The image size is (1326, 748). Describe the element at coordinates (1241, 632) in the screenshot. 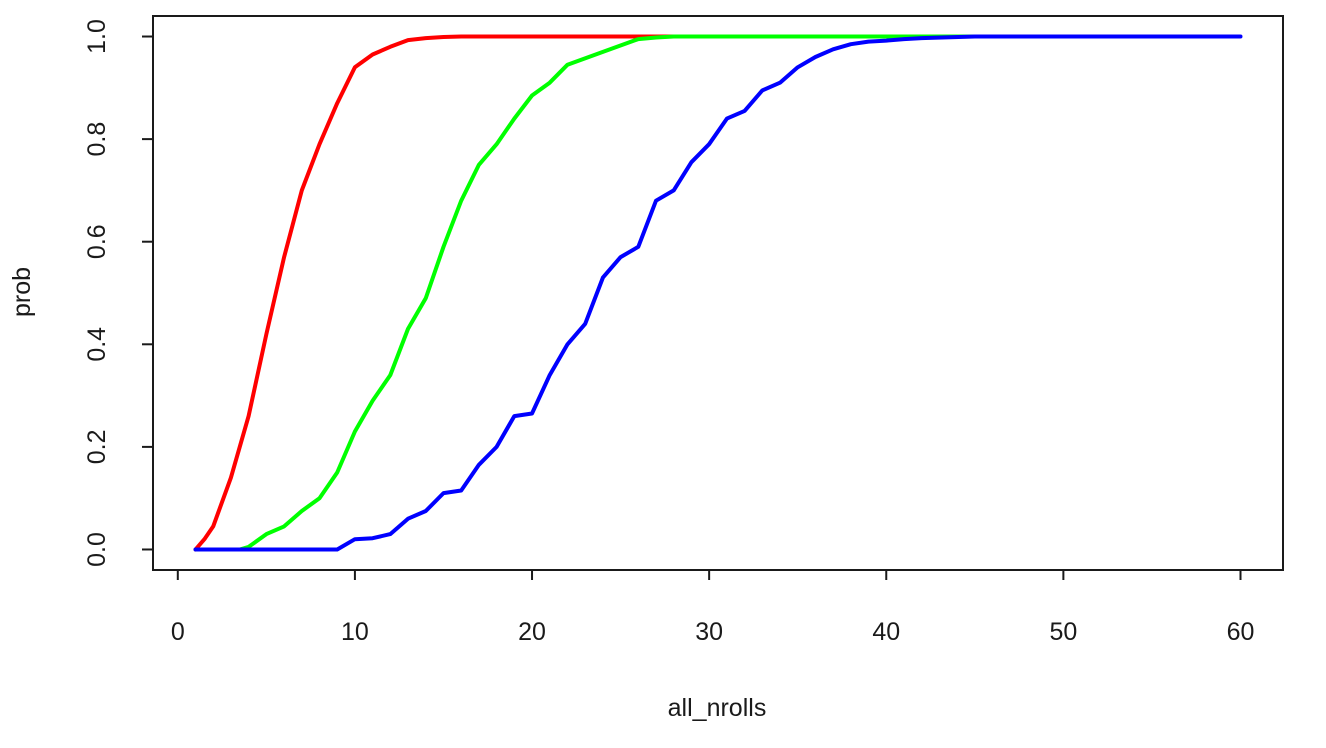

I see `x-tick-label: 60` at that location.